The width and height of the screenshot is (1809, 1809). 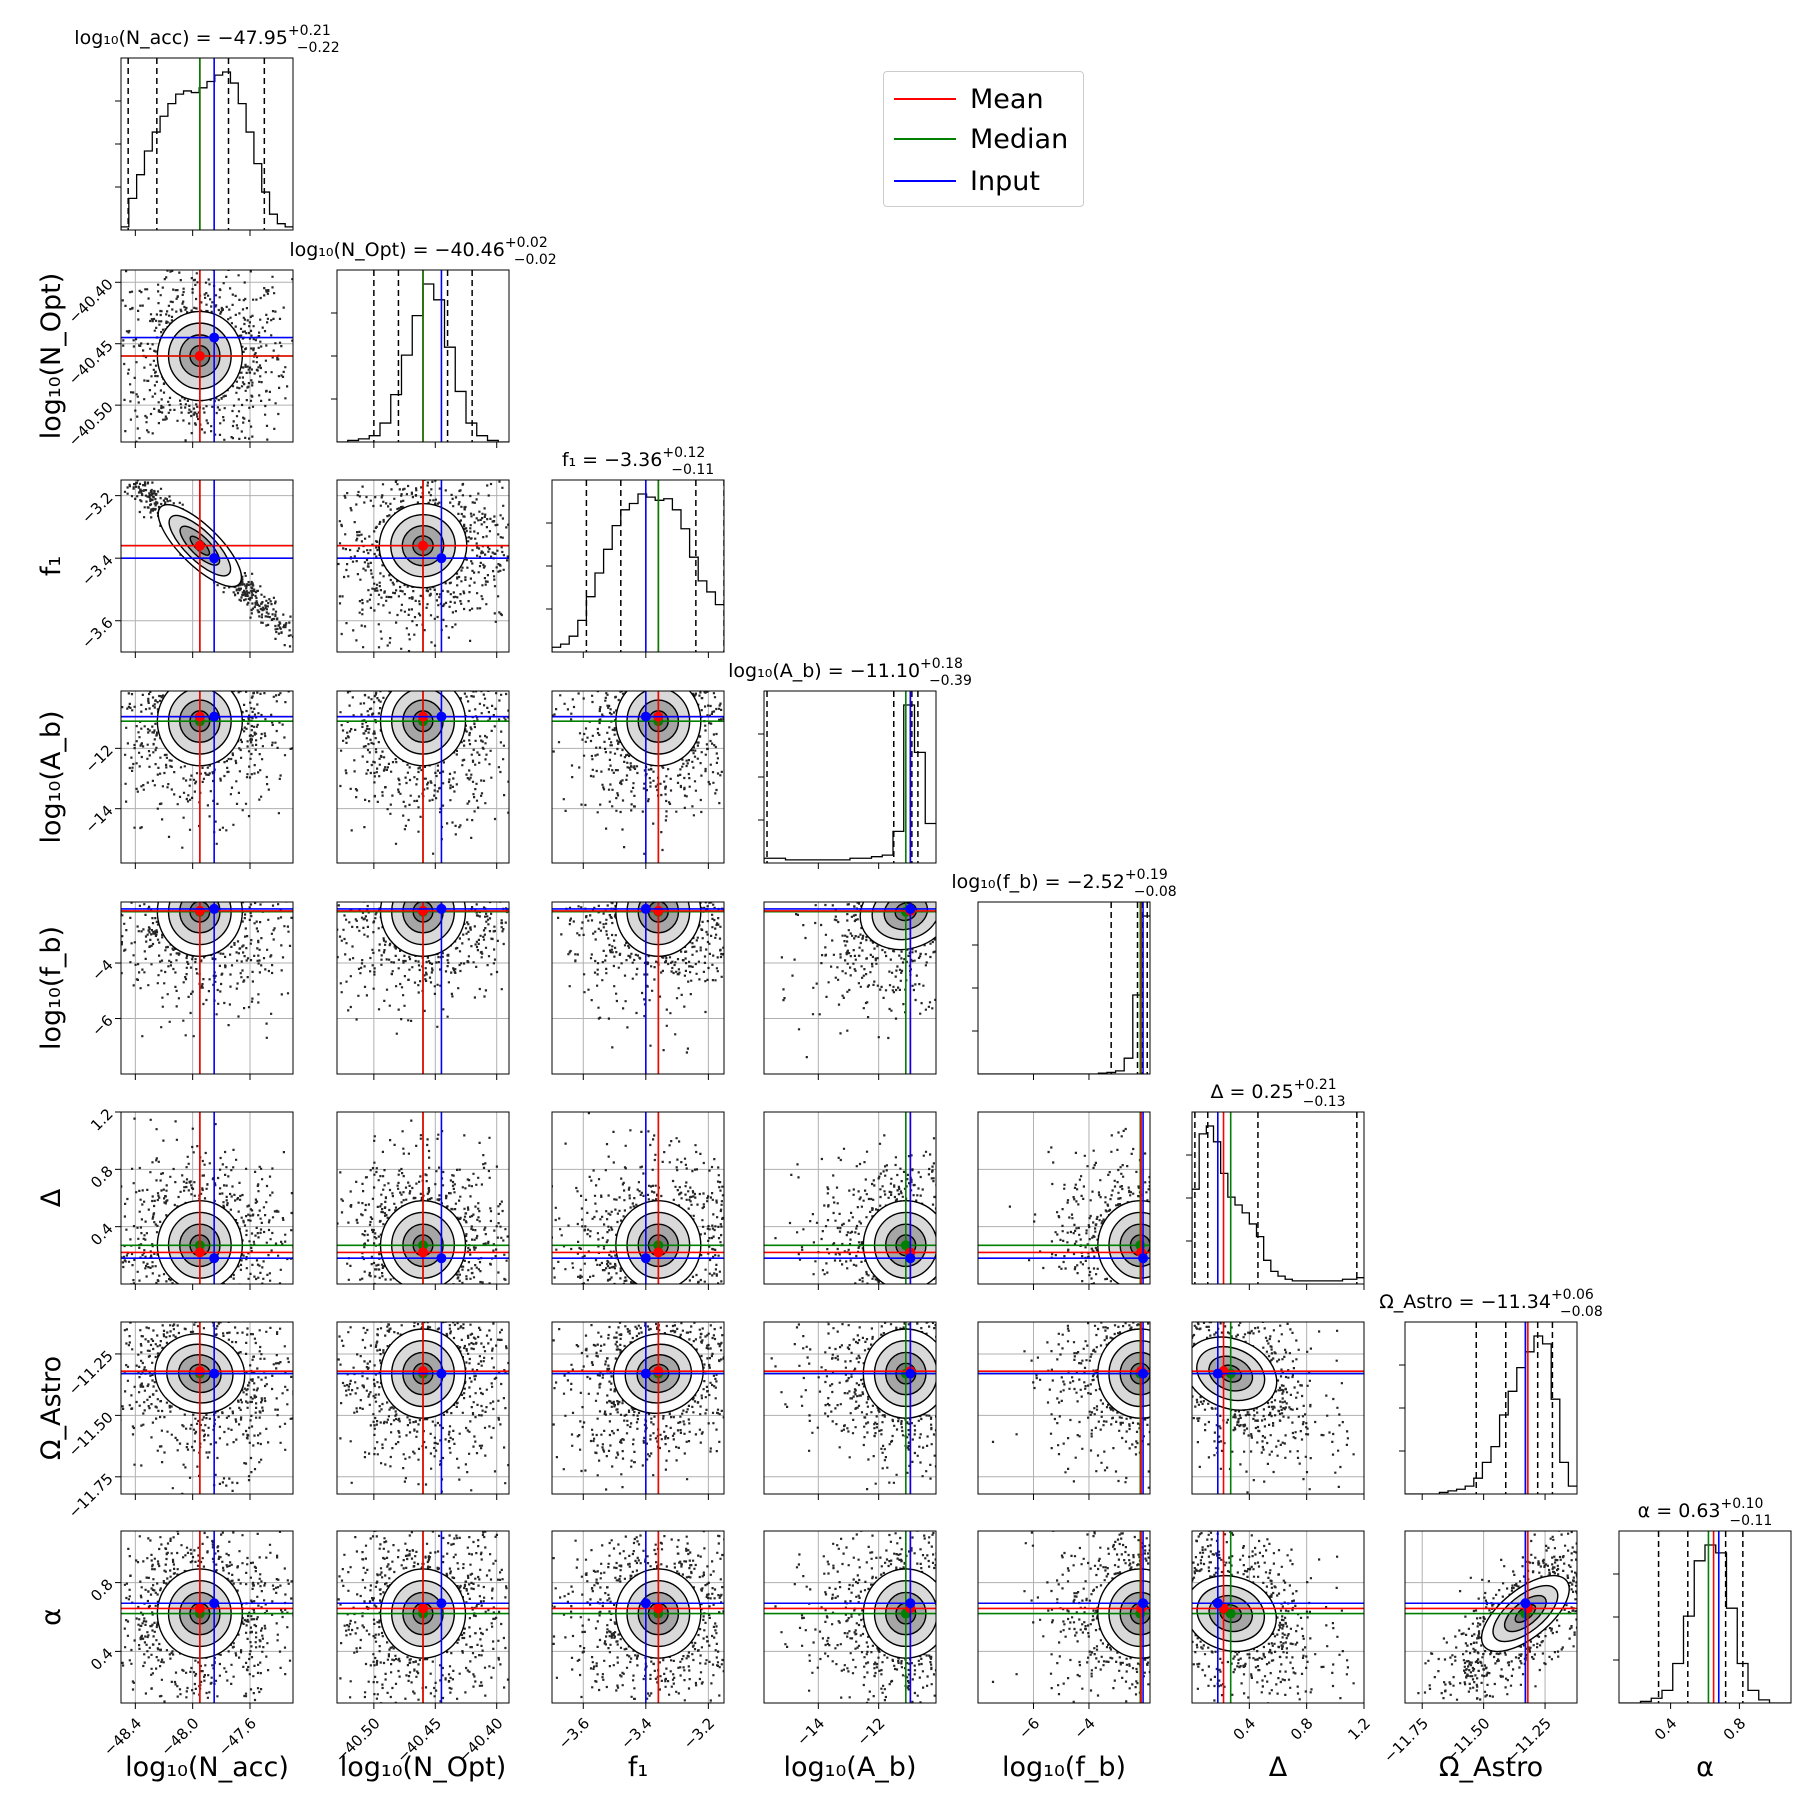 I want to click on legend-entry-mean: Mean, so click(x=969, y=99).